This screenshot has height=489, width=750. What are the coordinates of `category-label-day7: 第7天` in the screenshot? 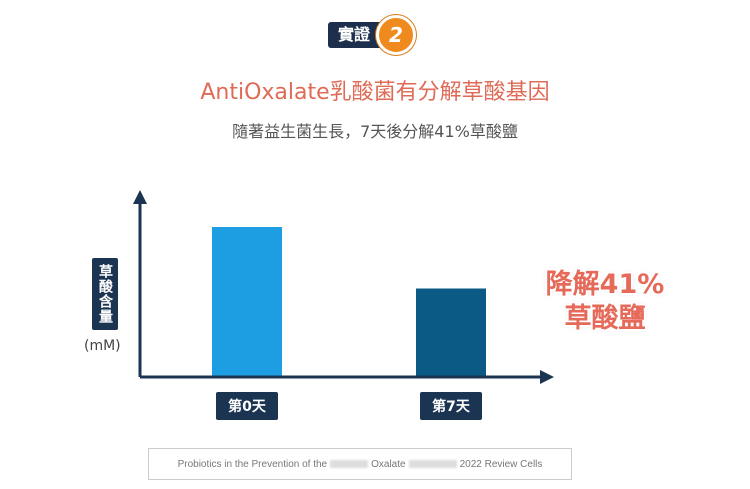 It's located at (451, 406).